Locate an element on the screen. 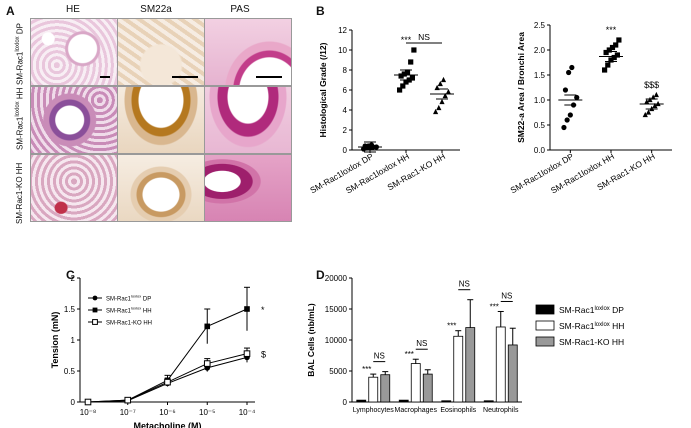  x-tick-label: SM-Rac1loxlox HH is located at coordinates (377, 173).